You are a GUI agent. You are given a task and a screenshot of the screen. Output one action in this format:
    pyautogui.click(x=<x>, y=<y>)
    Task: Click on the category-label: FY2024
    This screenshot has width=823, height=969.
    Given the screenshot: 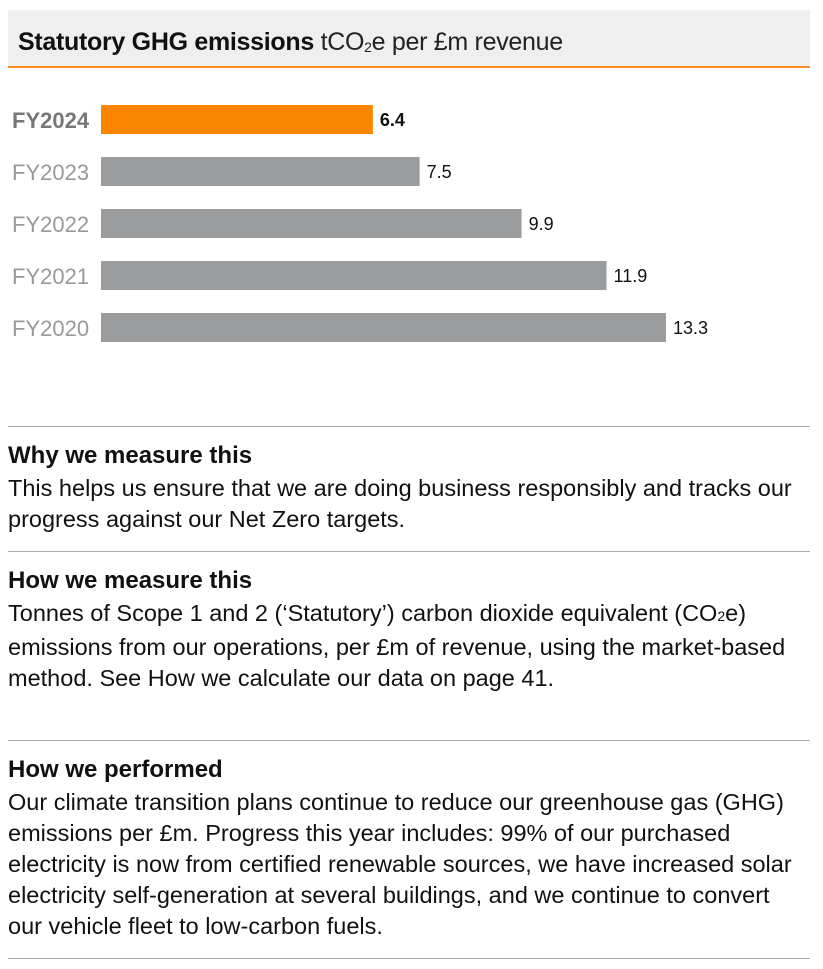 What is the action you would take?
    pyautogui.click(x=51, y=120)
    